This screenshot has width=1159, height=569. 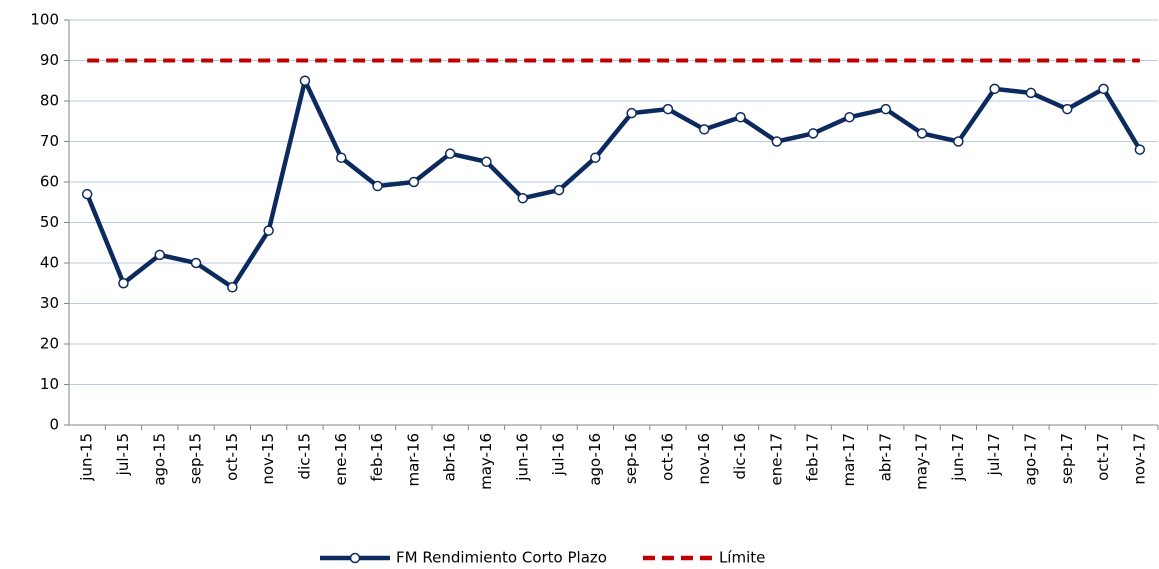 I want to click on x-tick-label: oct-15, so click(x=232, y=457).